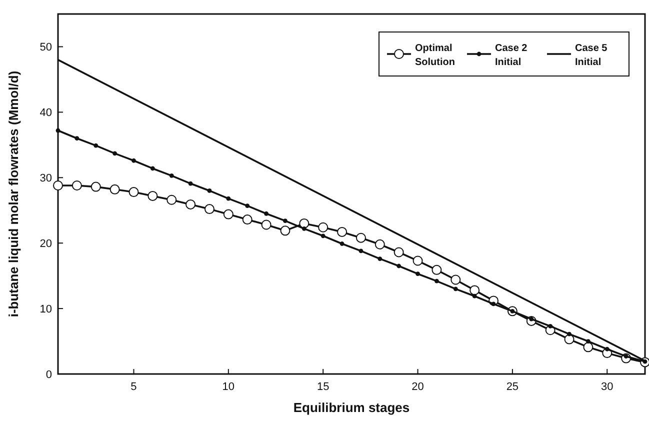 Image resolution: width=649 pixels, height=424 pixels. What do you see at coordinates (512, 387) in the screenshot?
I see `x-tick-label: 25` at bounding box center [512, 387].